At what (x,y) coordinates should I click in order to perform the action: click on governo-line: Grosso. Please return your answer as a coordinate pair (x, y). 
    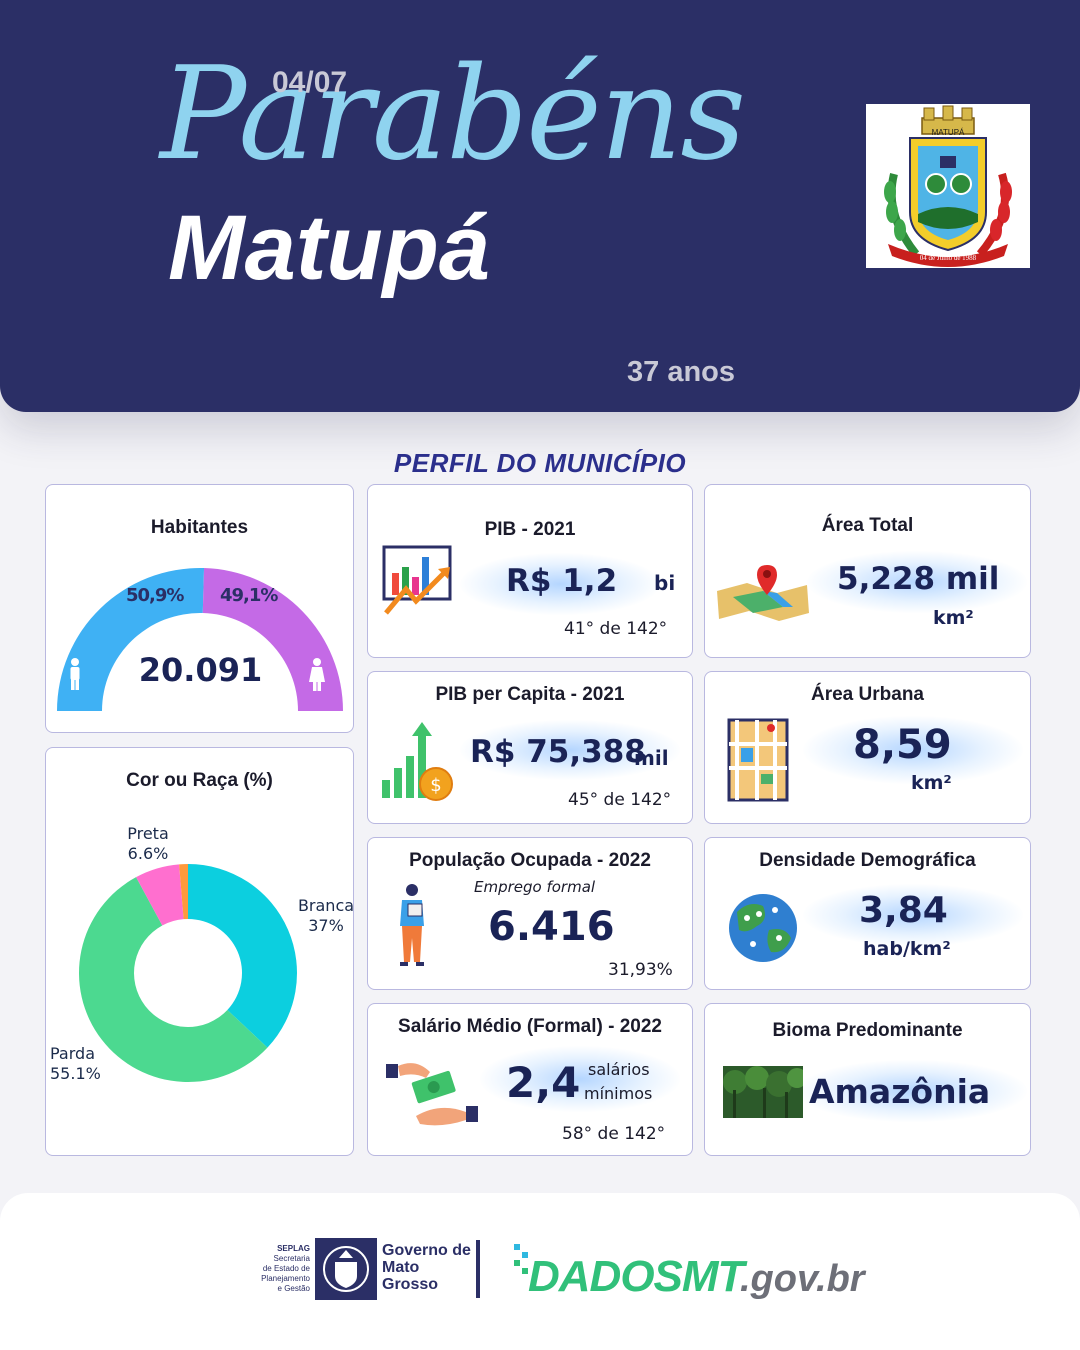
    Looking at the image, I should click on (410, 1284).